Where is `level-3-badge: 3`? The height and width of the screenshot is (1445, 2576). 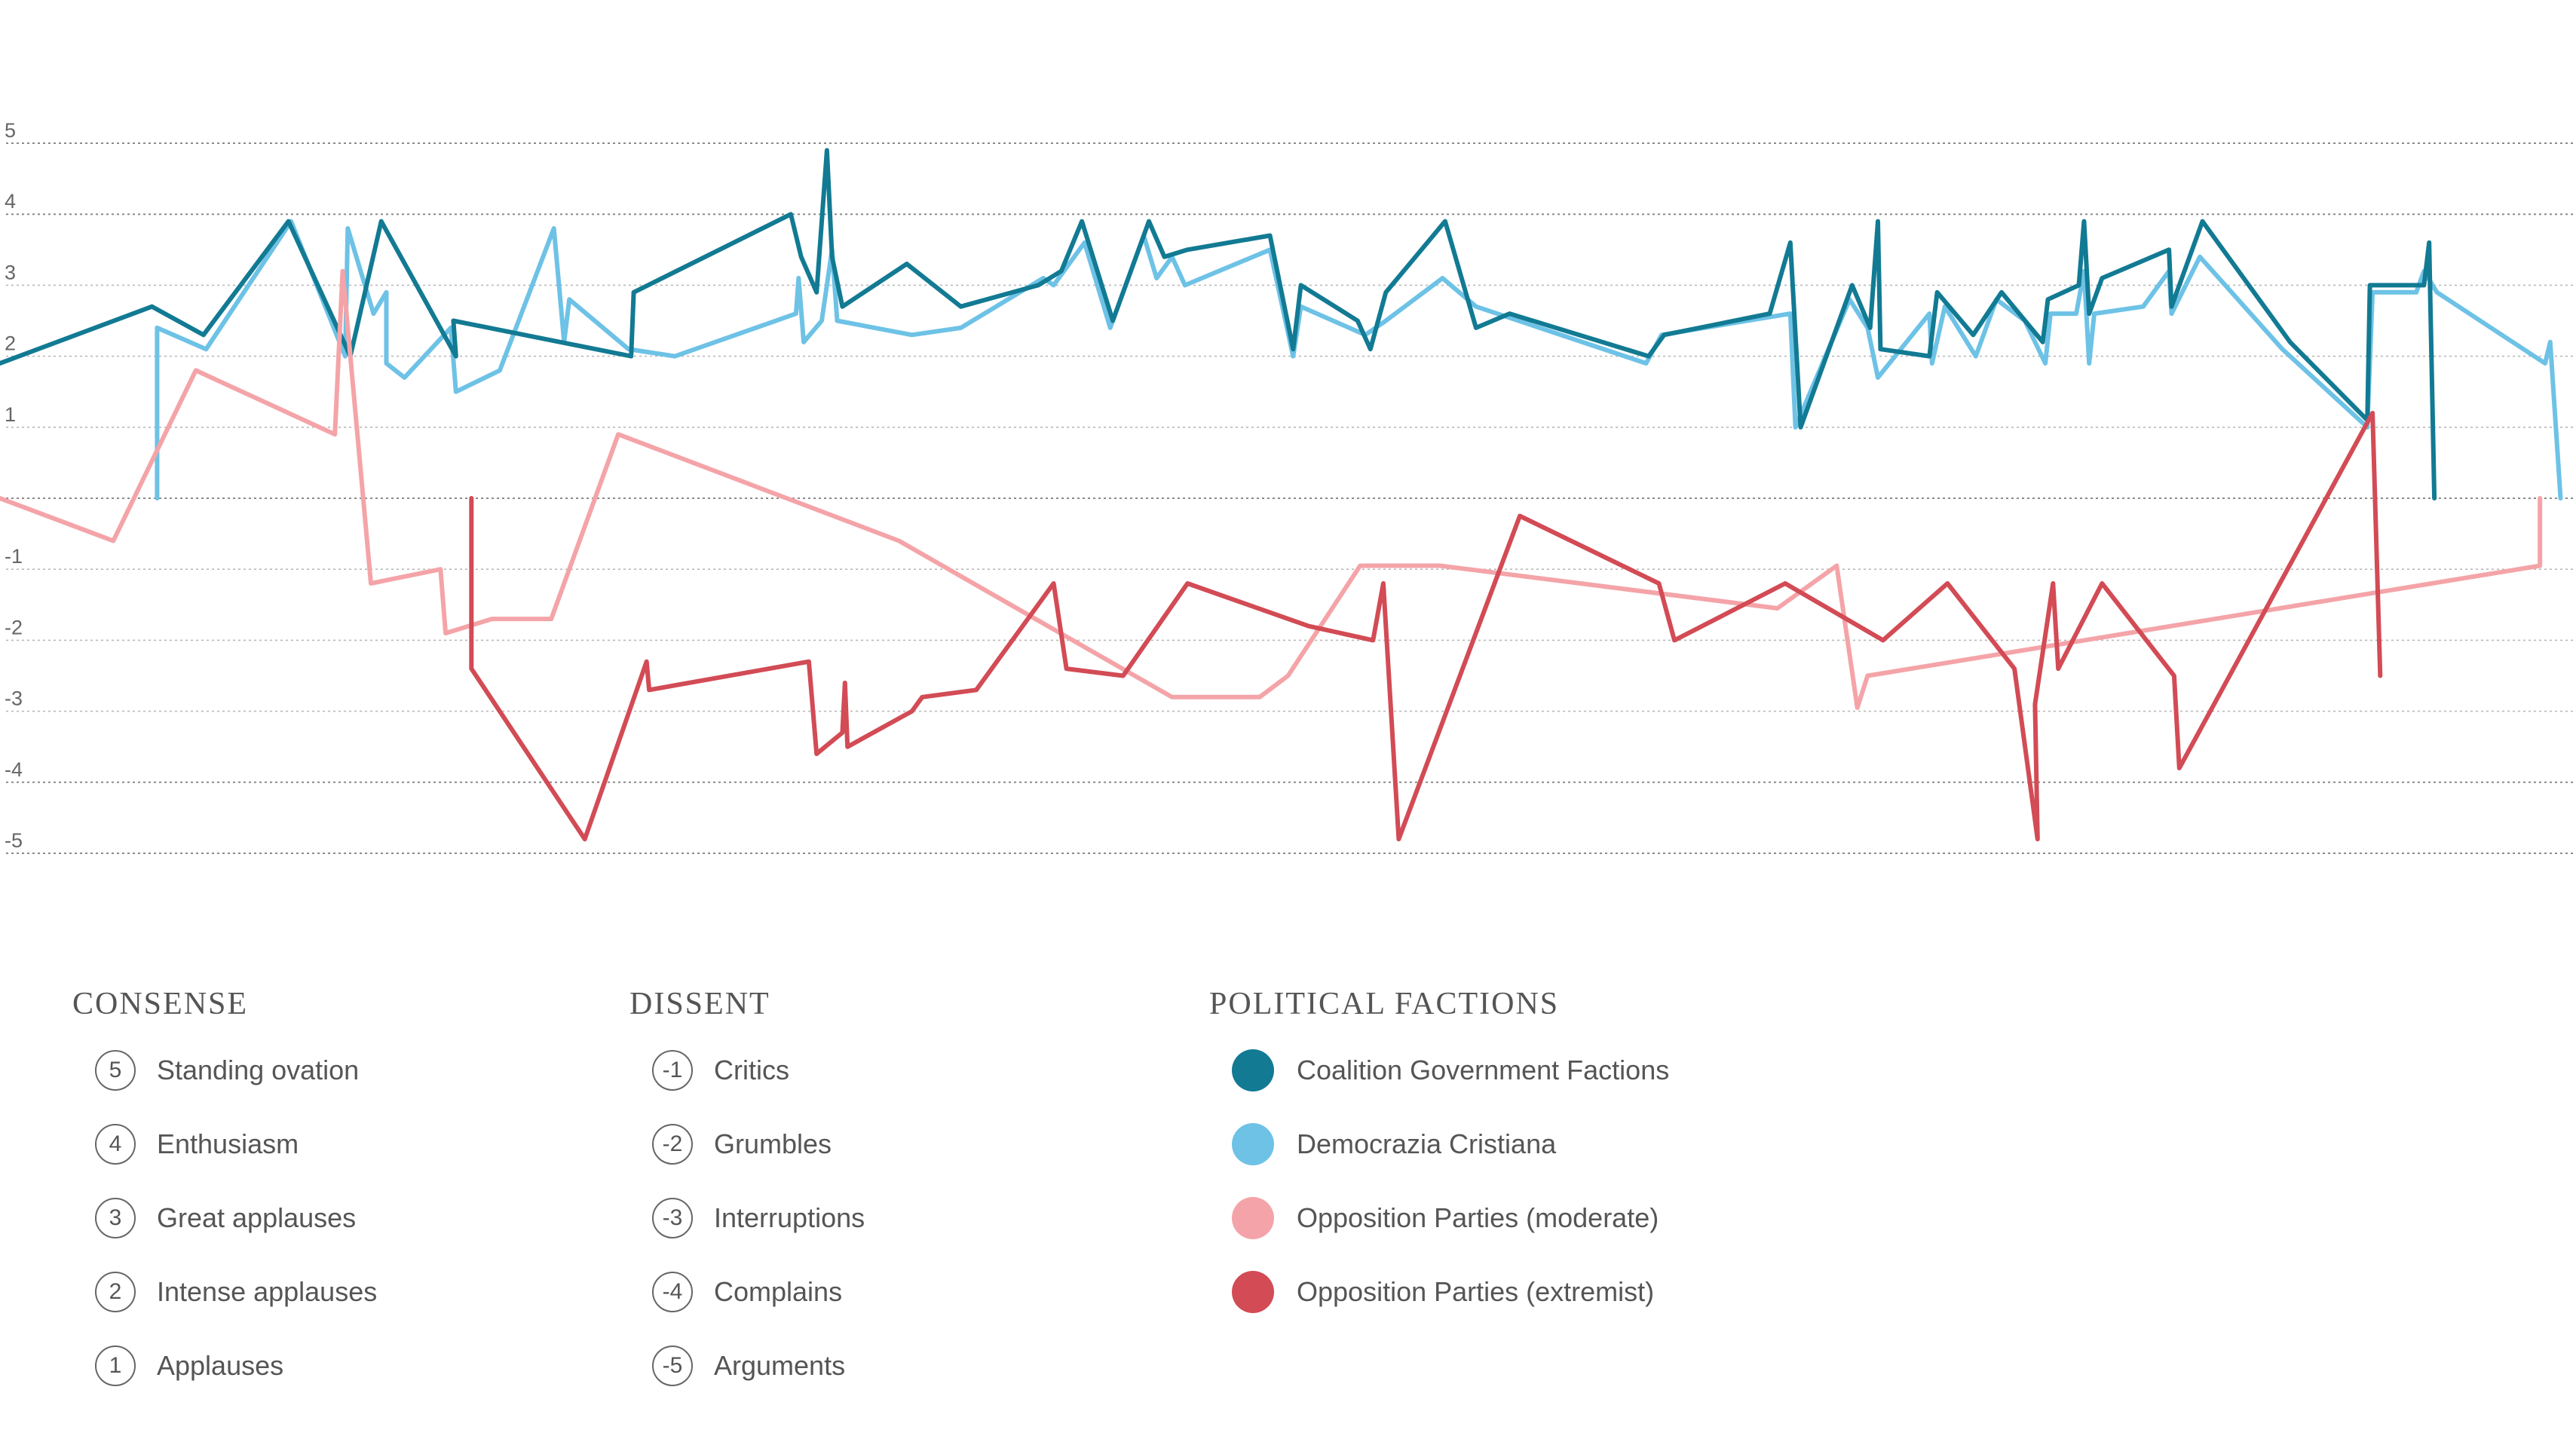
level-3-badge: 3 is located at coordinates (115, 1218).